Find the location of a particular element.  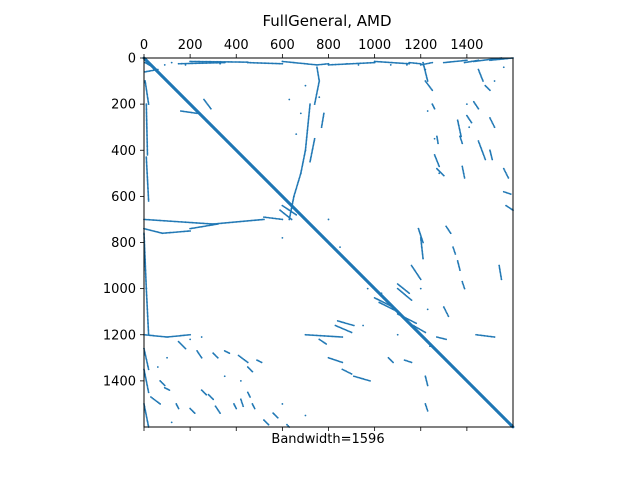

x-axis-top: 0 200 400 600 800 1000 1200 1400 is located at coordinates (311, 48).